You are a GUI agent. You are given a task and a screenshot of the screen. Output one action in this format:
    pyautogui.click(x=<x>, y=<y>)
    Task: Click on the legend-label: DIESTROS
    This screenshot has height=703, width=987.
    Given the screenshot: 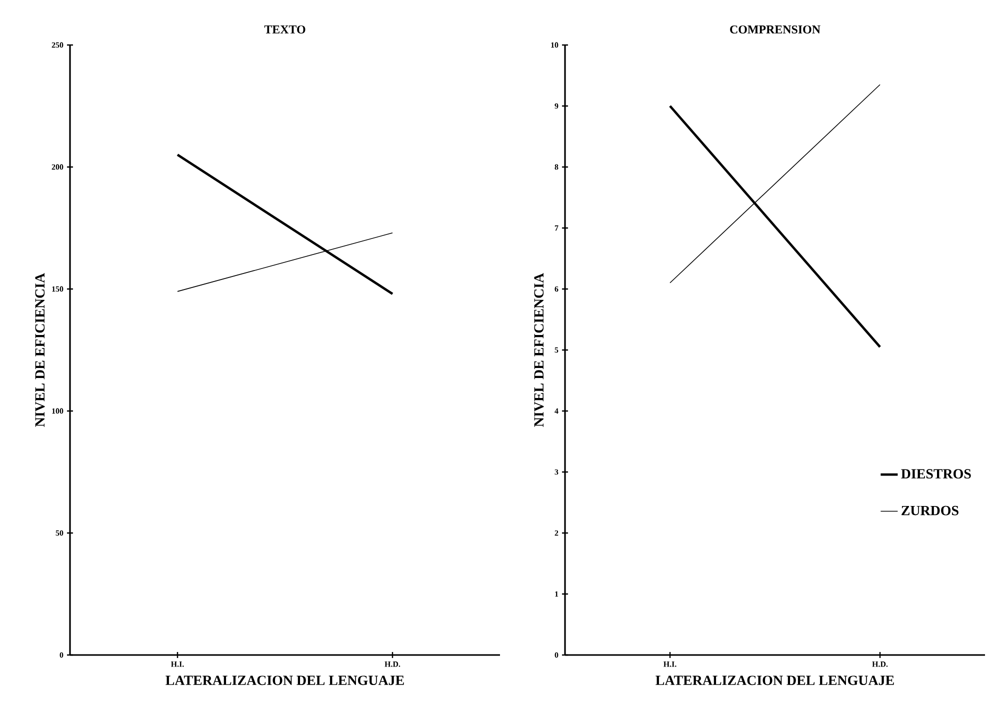 What is the action you would take?
    pyautogui.click(x=936, y=474)
    